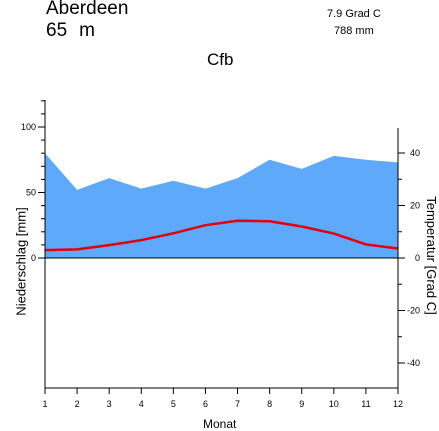 This screenshot has width=439, height=431. What do you see at coordinates (173, 404) in the screenshot?
I see `month-tick-label: 5` at bounding box center [173, 404].